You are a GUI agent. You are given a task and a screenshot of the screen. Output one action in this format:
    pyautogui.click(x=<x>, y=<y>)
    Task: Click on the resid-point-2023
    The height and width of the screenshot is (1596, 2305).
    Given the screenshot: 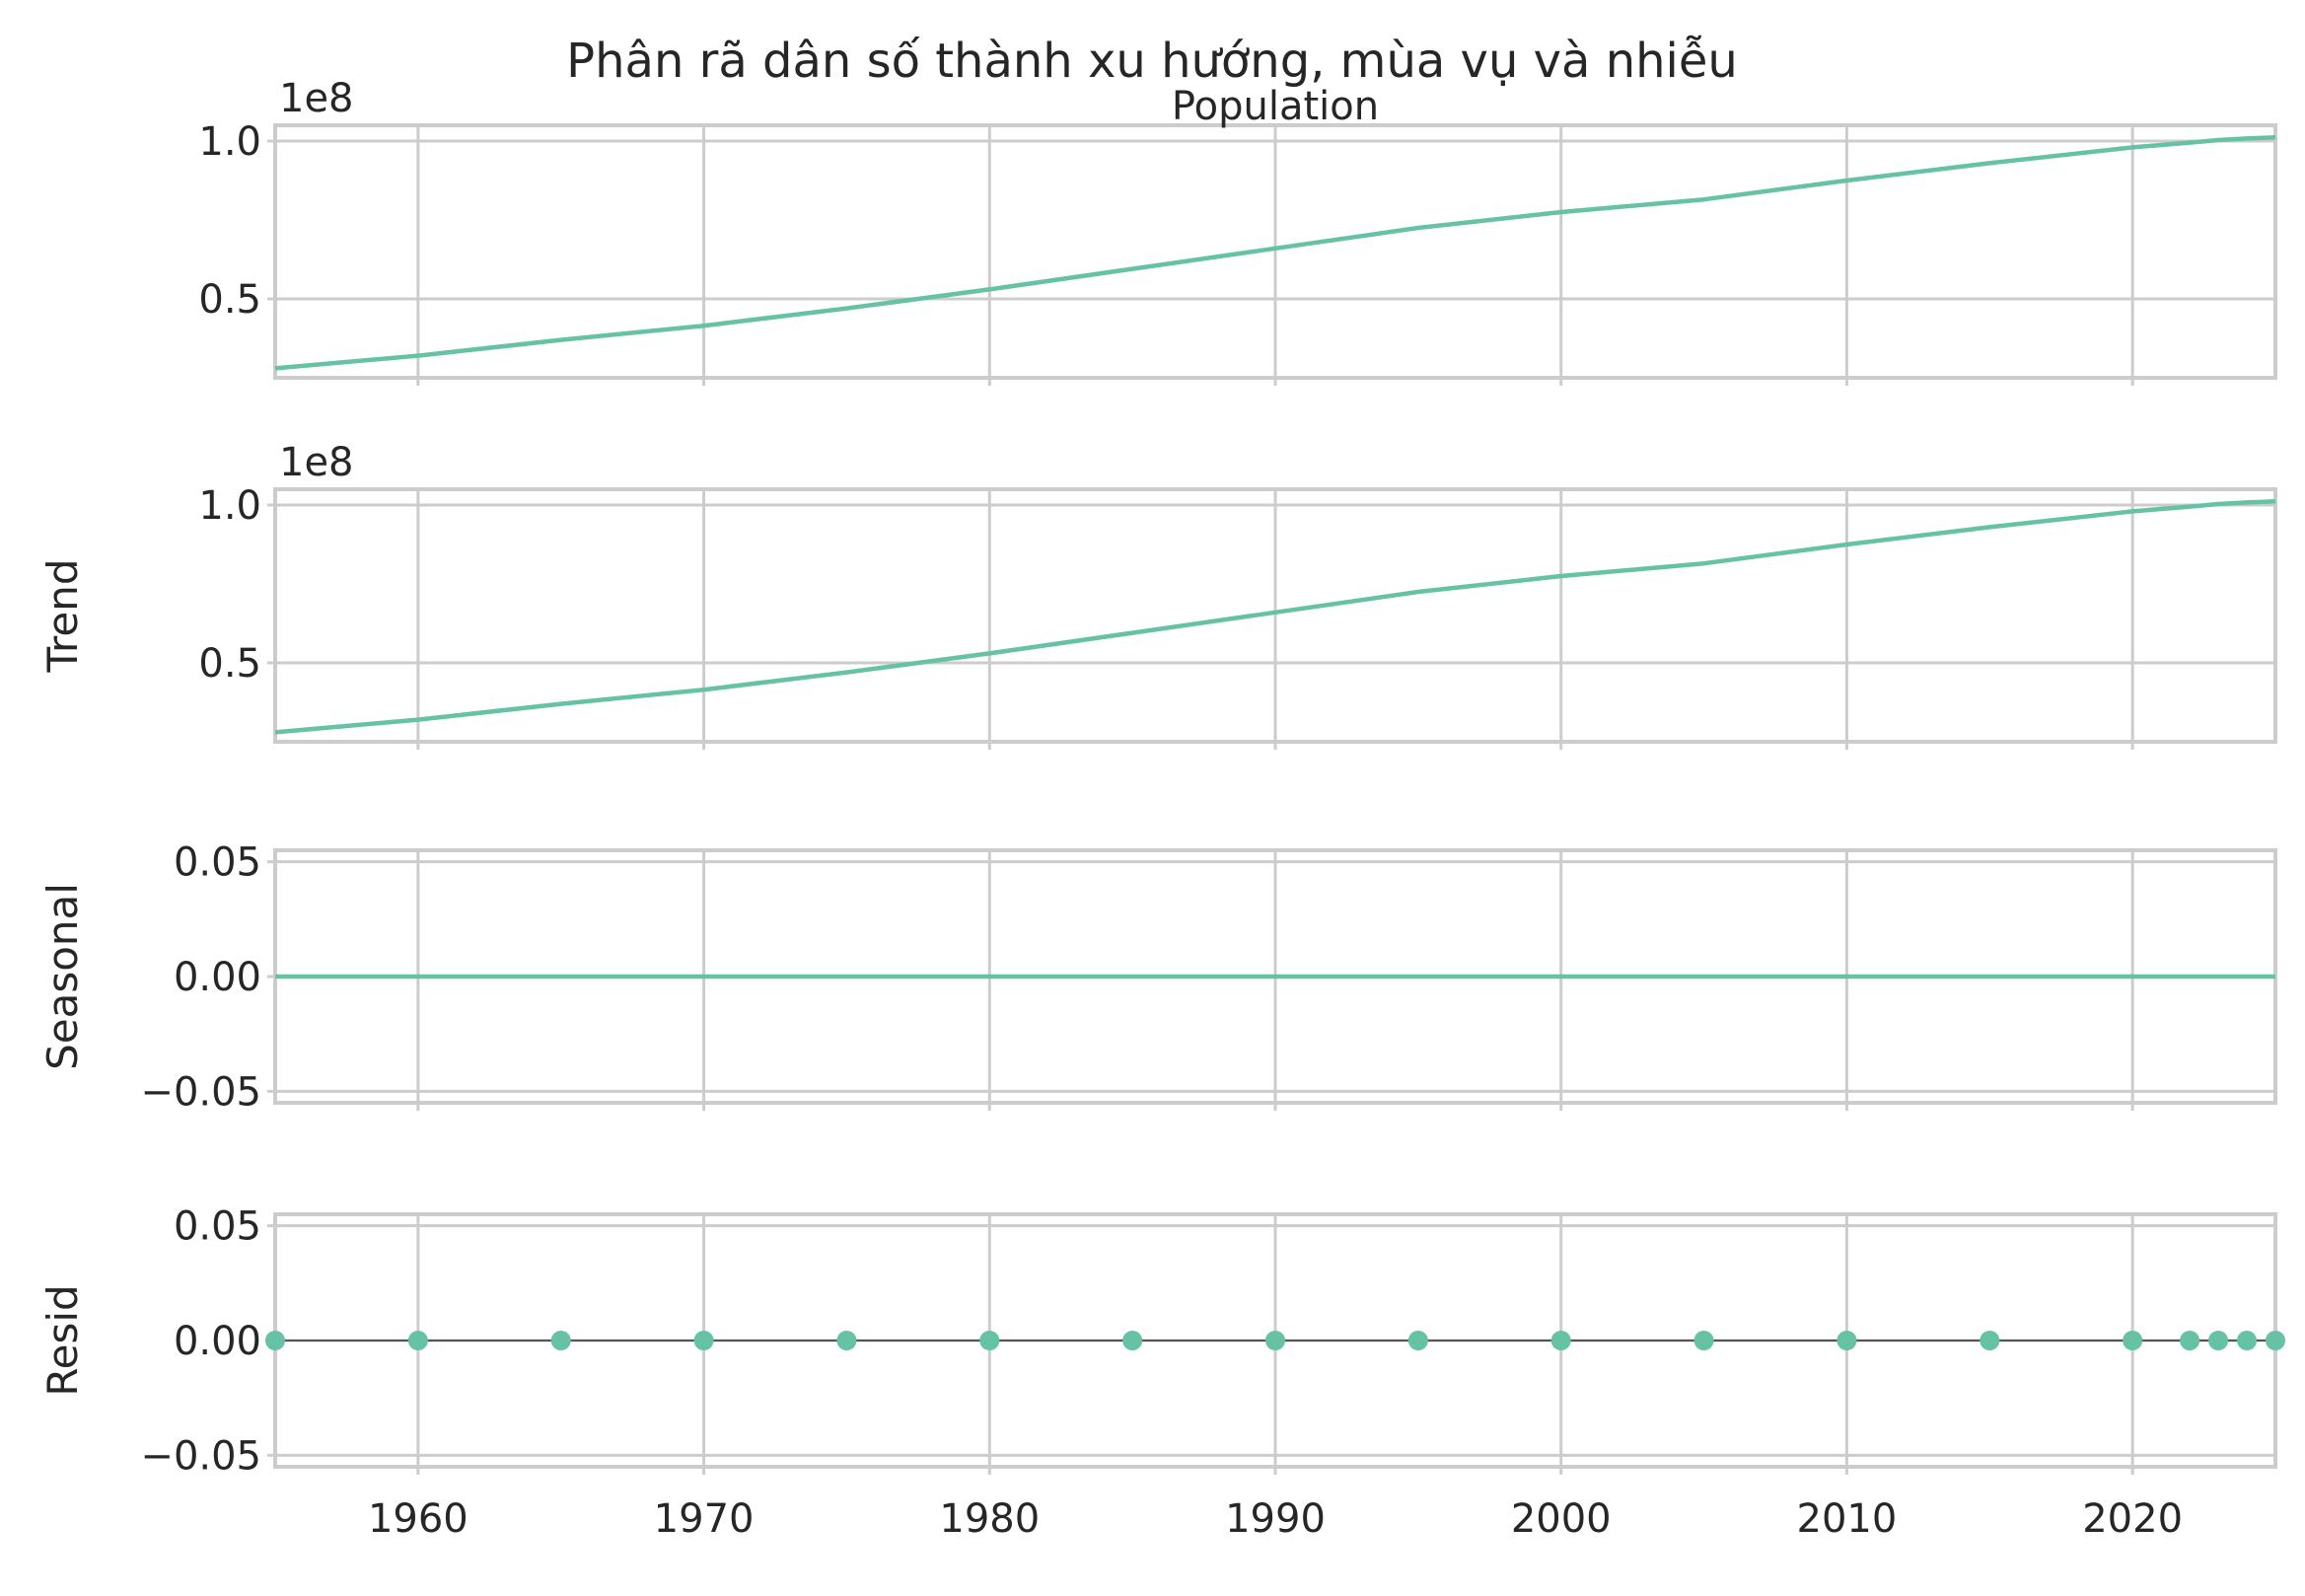 What is the action you would take?
    pyautogui.click(x=2218, y=1340)
    